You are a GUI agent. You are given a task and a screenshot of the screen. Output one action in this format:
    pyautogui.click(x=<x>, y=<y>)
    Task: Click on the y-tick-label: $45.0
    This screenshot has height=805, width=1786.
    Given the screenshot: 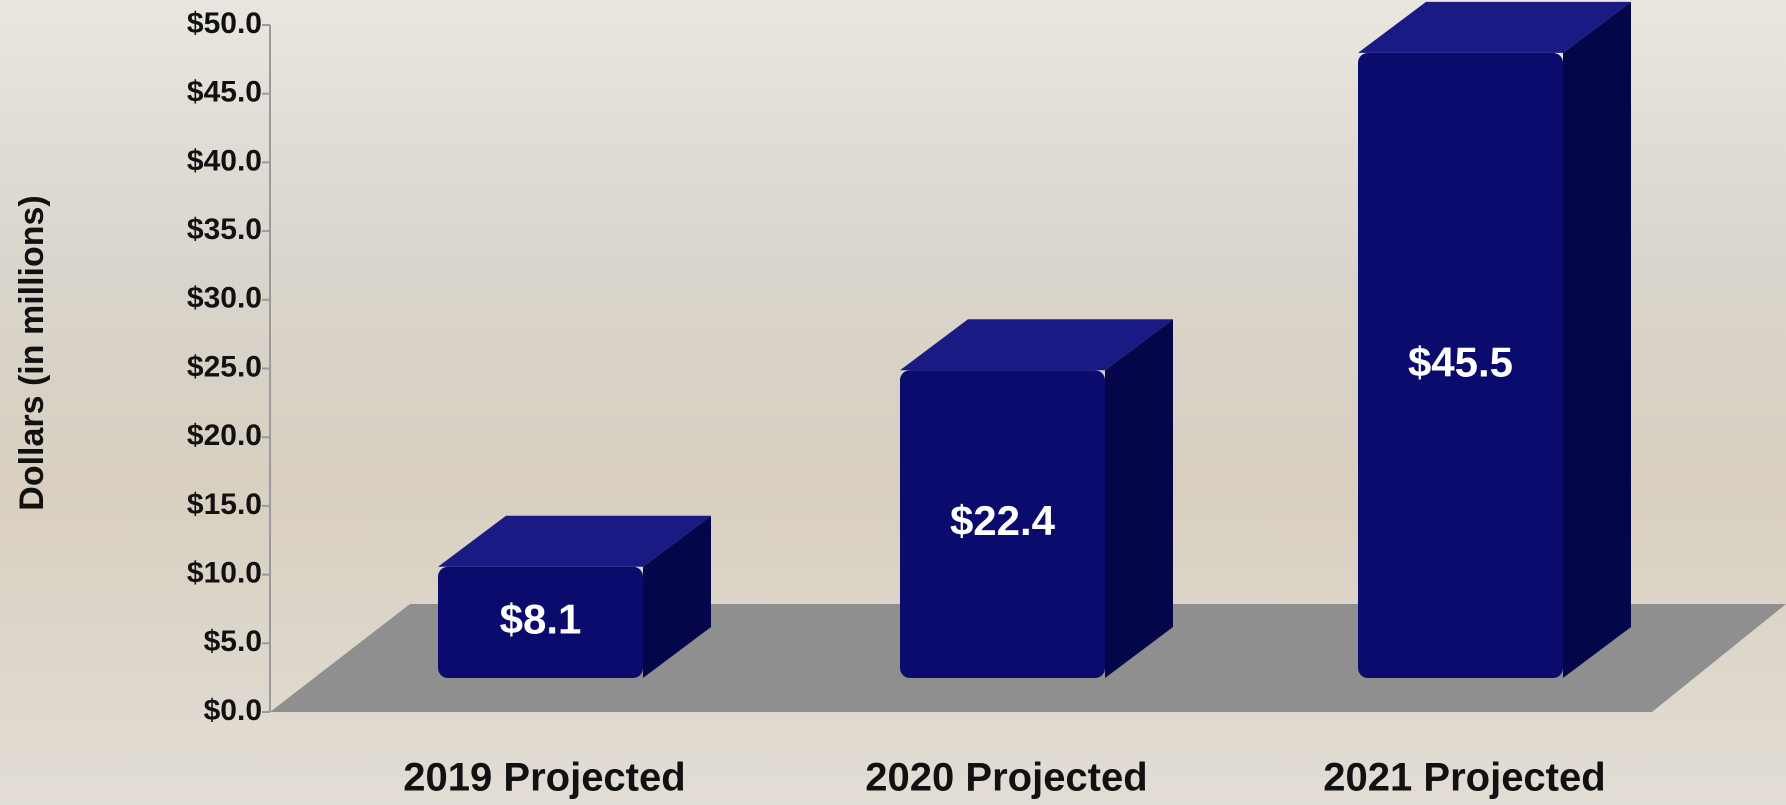 What is the action you would take?
    pyautogui.click(x=224, y=92)
    